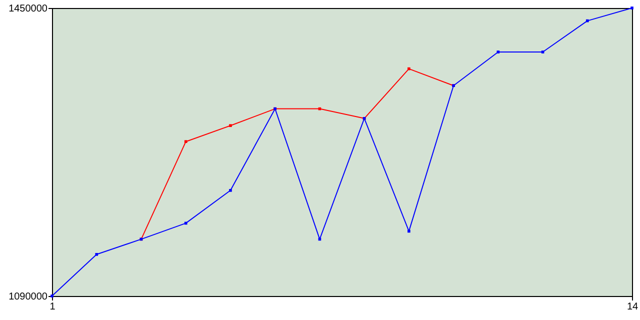 This screenshot has width=640, height=320. Describe the element at coordinates (53, 307) in the screenshot. I see `x-tick-label: 1` at that location.